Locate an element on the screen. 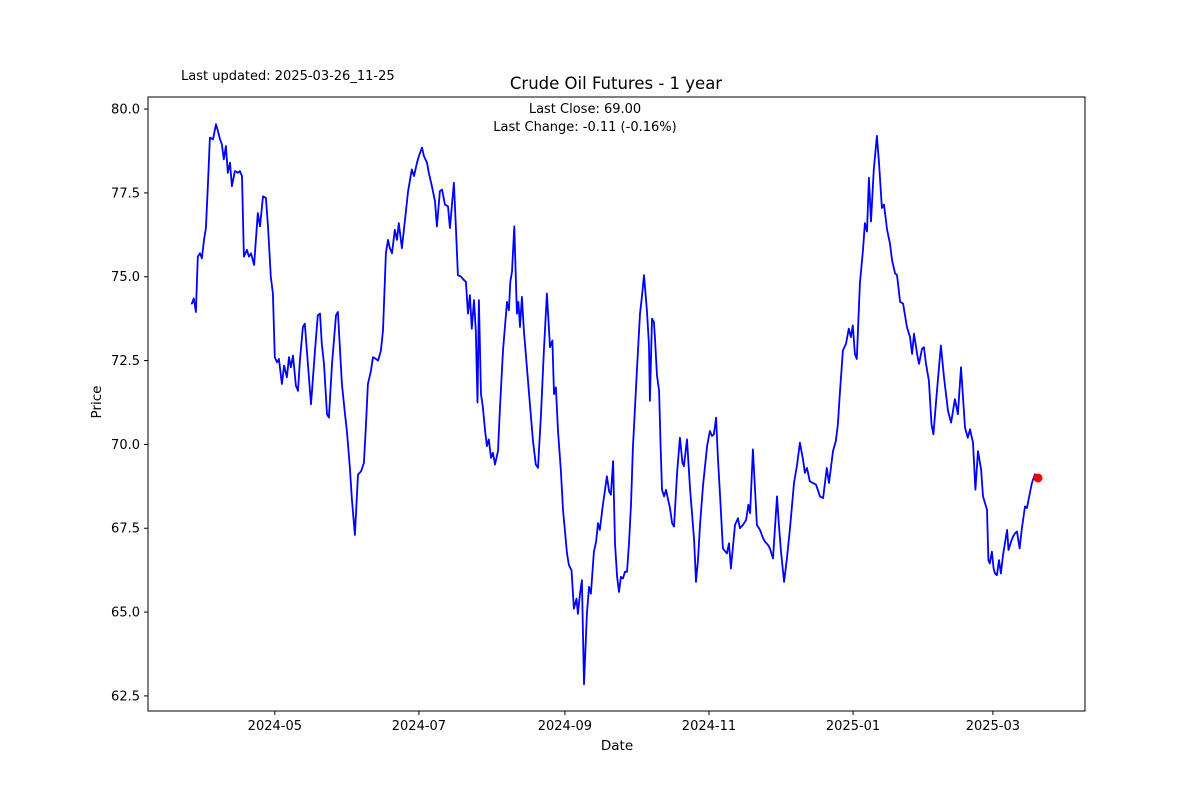  x-tick-label: 2024-05 is located at coordinates (275, 726).